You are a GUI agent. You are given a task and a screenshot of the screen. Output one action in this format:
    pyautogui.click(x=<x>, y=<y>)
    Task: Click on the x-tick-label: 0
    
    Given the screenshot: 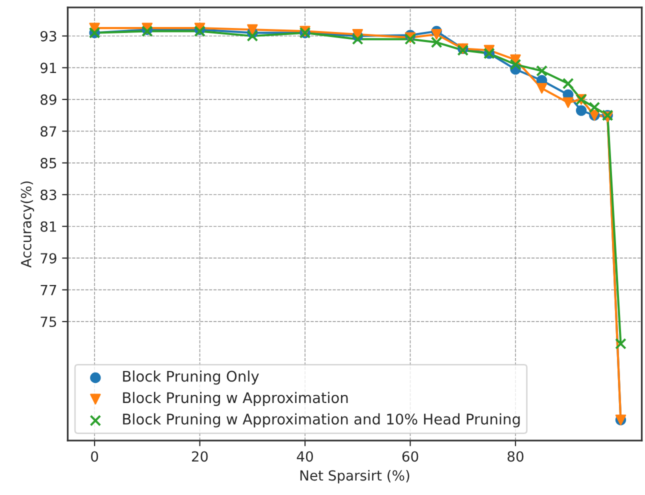 What is the action you would take?
    pyautogui.click(x=94, y=456)
    